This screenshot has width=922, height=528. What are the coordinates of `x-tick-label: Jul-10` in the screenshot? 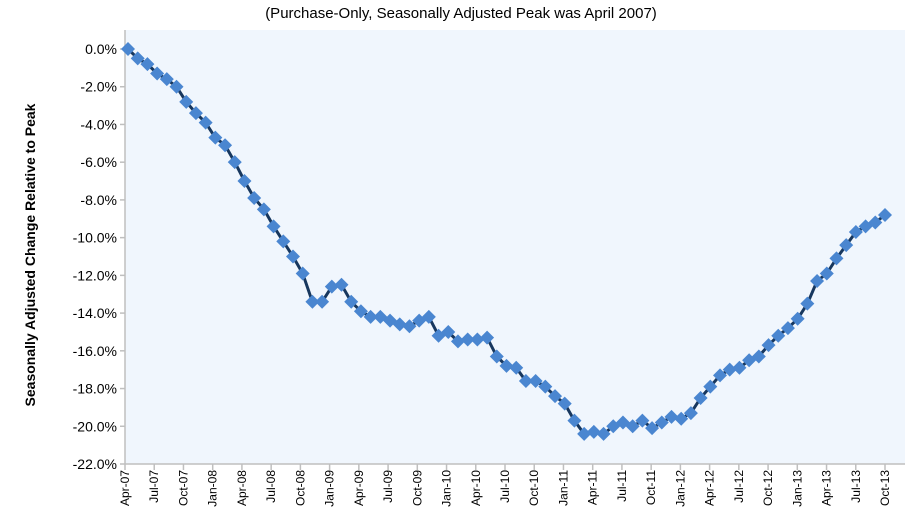 It's located at (505, 486).